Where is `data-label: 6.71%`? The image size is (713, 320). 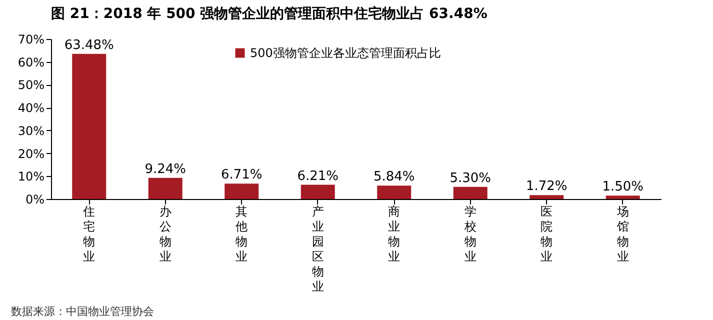 data-label: 6.71% is located at coordinates (241, 175).